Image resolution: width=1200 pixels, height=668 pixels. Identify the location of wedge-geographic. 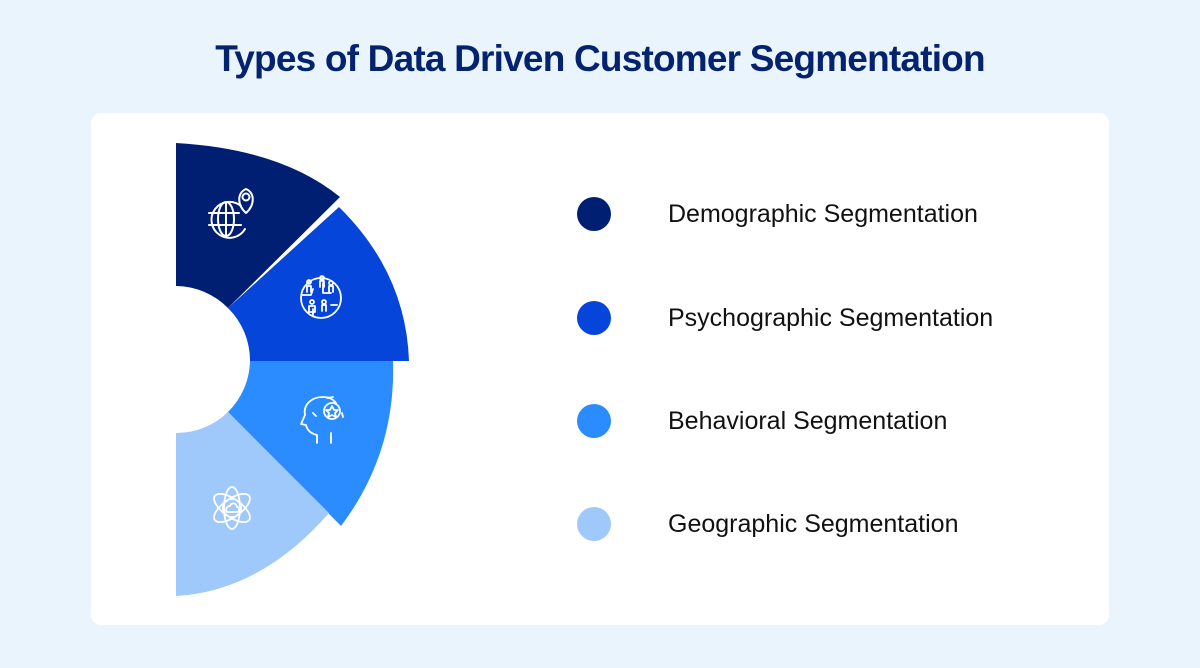
(252, 504).